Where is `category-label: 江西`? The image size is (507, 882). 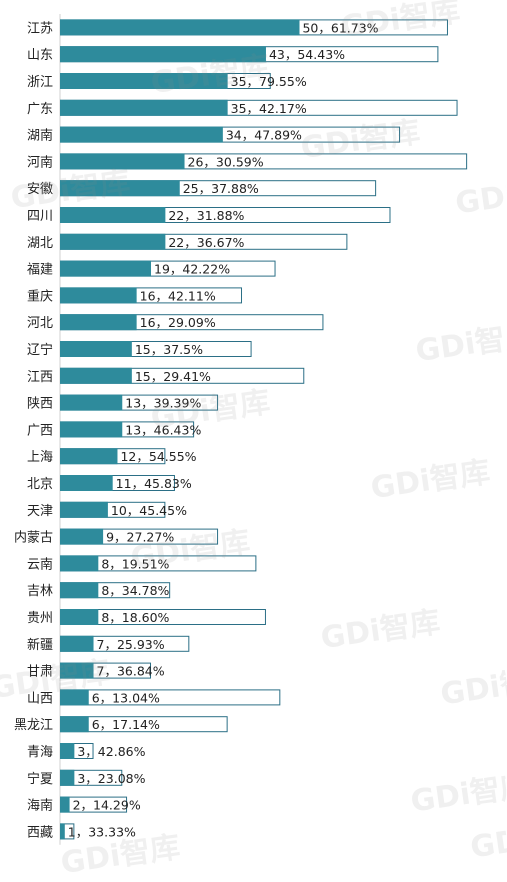
category-label: 江西 is located at coordinates (40, 377).